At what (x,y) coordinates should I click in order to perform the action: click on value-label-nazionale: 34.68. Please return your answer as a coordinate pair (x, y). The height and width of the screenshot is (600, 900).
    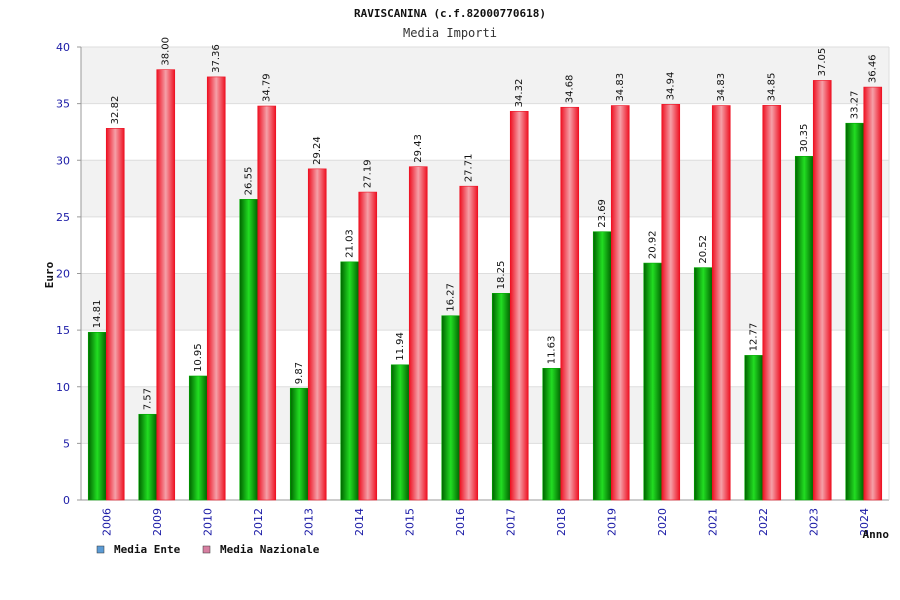
    Looking at the image, I should click on (570, 89).